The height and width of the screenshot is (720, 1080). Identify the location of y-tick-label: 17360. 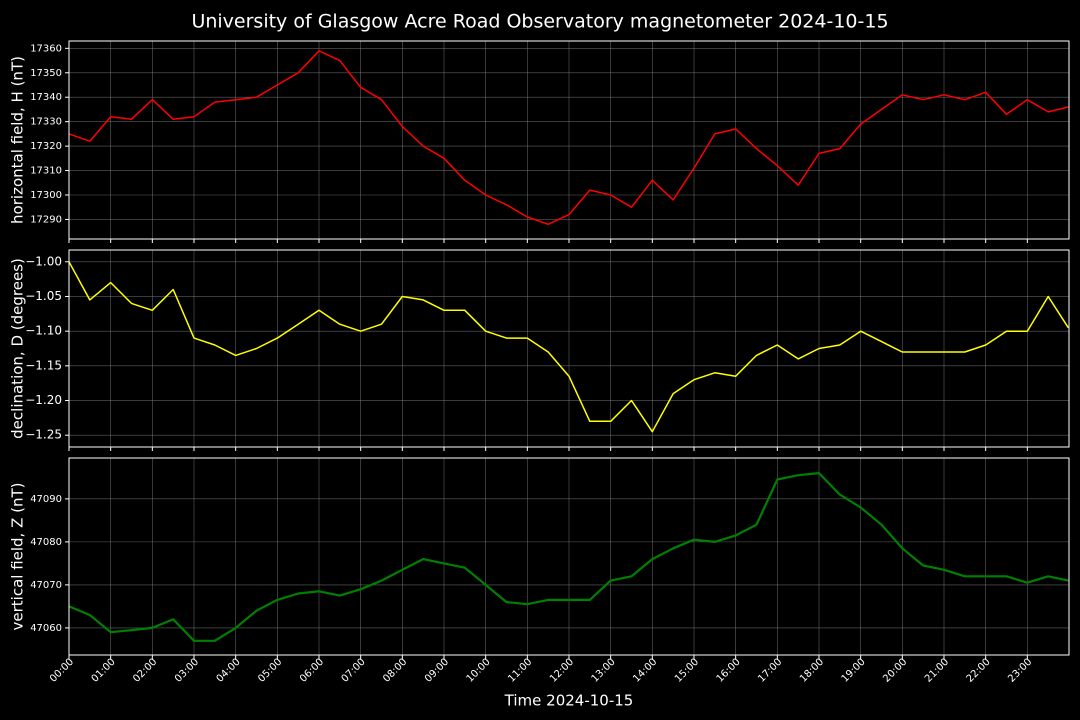
(46, 48).